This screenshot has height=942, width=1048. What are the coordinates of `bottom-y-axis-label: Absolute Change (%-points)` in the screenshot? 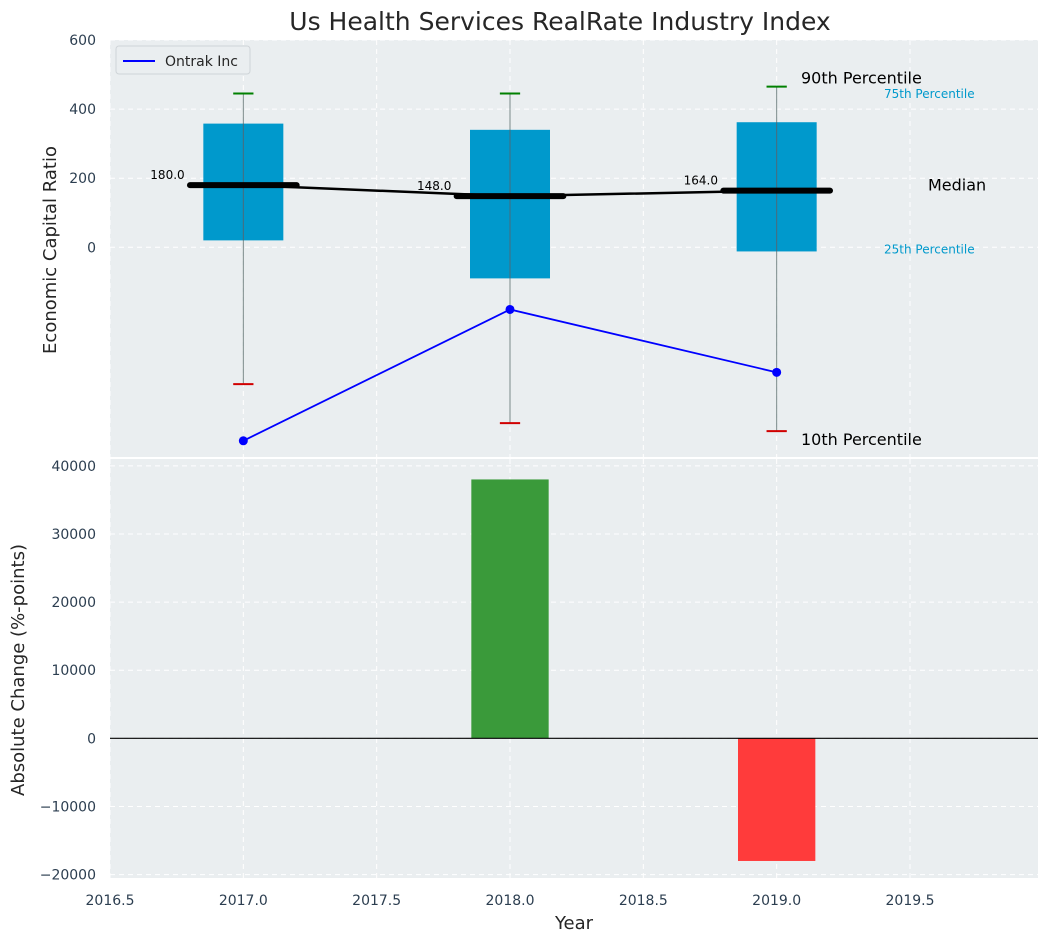 It's located at (18, 670).